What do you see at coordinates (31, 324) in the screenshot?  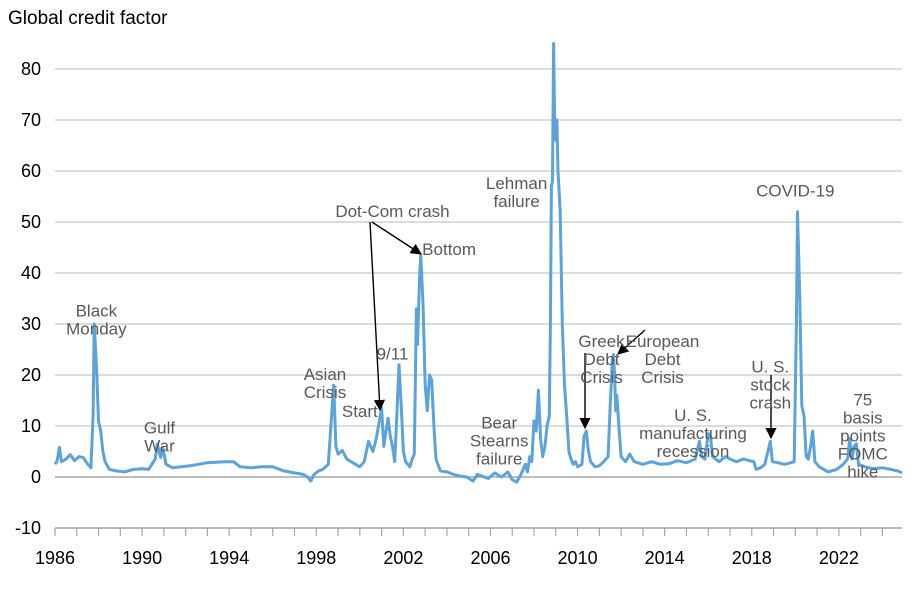 I see `y-tick-label: 30` at bounding box center [31, 324].